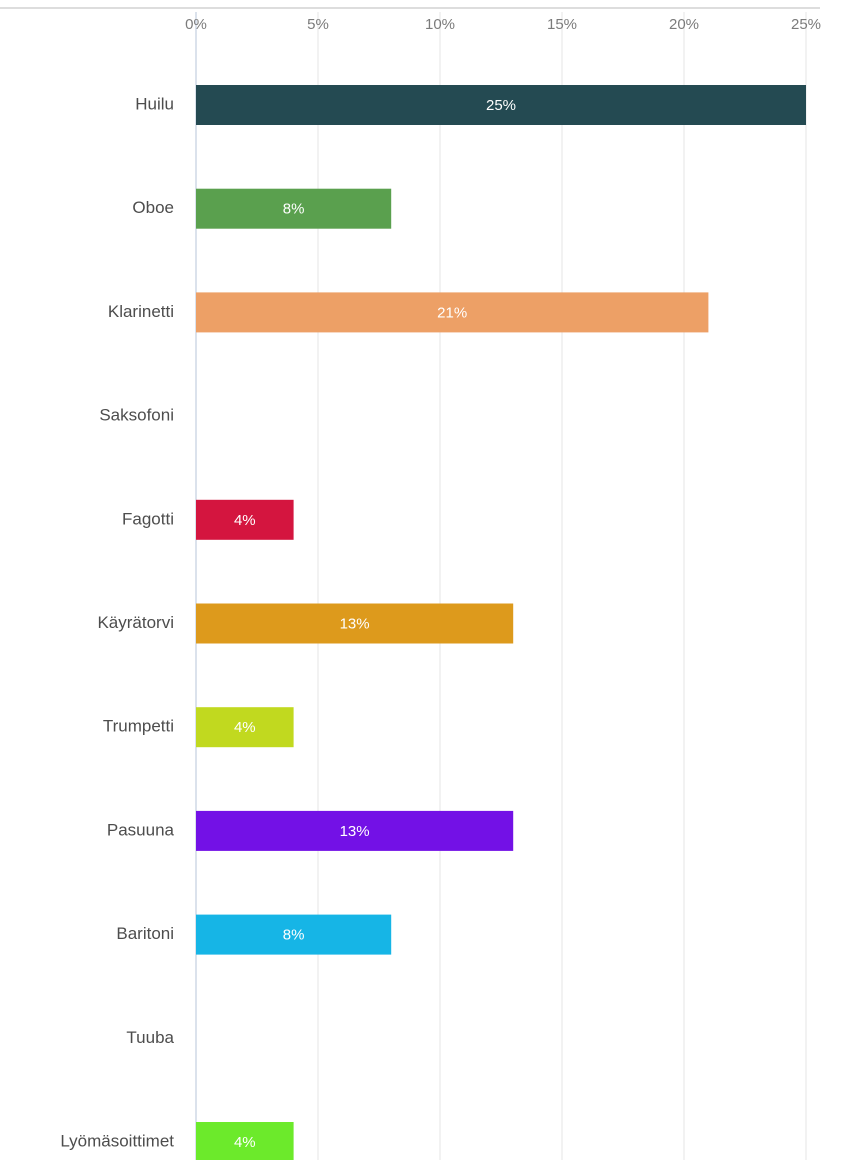 The image size is (846, 1160). I want to click on category-label: Klarinetti, so click(141, 311).